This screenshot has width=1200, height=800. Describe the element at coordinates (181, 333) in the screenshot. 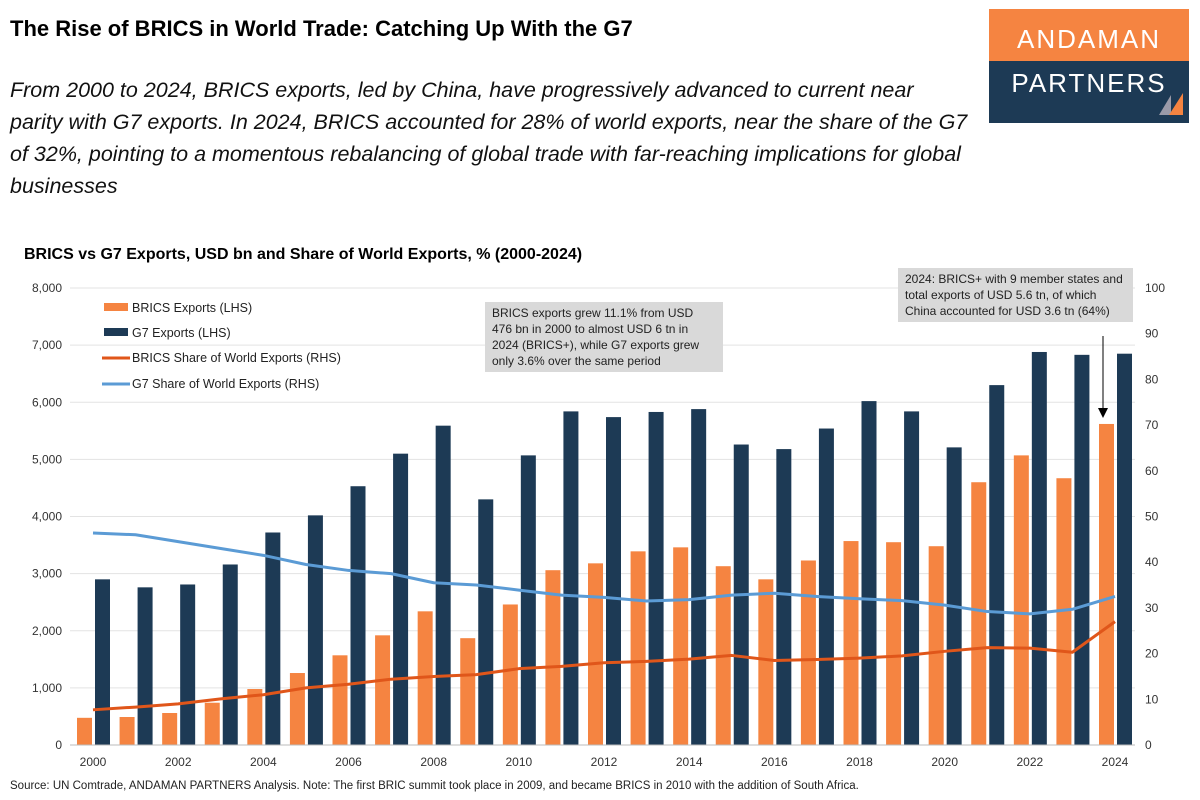

I see `legend-label: G7 Exports (LHS)` at that location.